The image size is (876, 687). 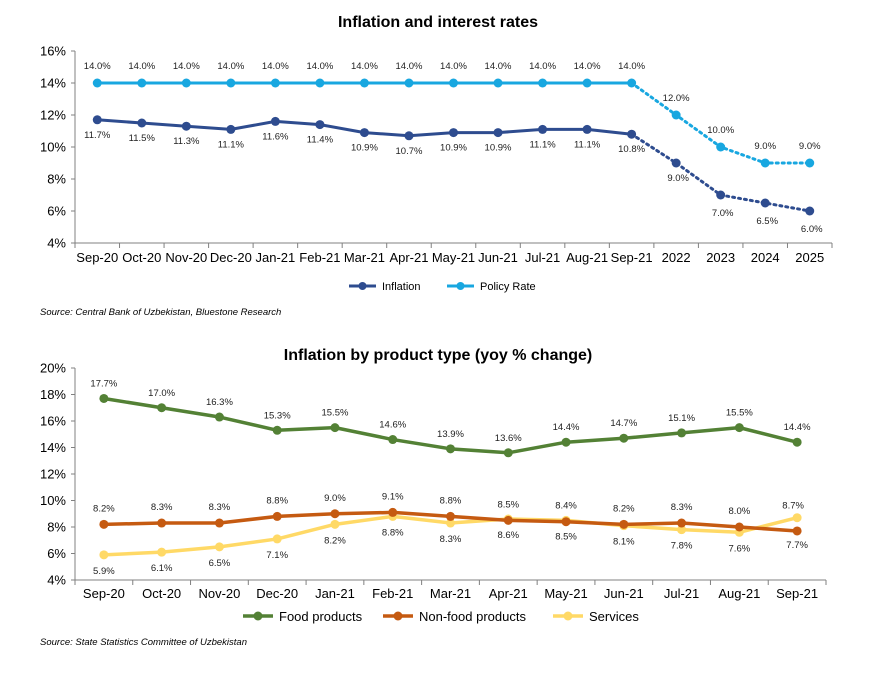 I want to click on chart1-y-tick-label: 6%, so click(x=56, y=211).